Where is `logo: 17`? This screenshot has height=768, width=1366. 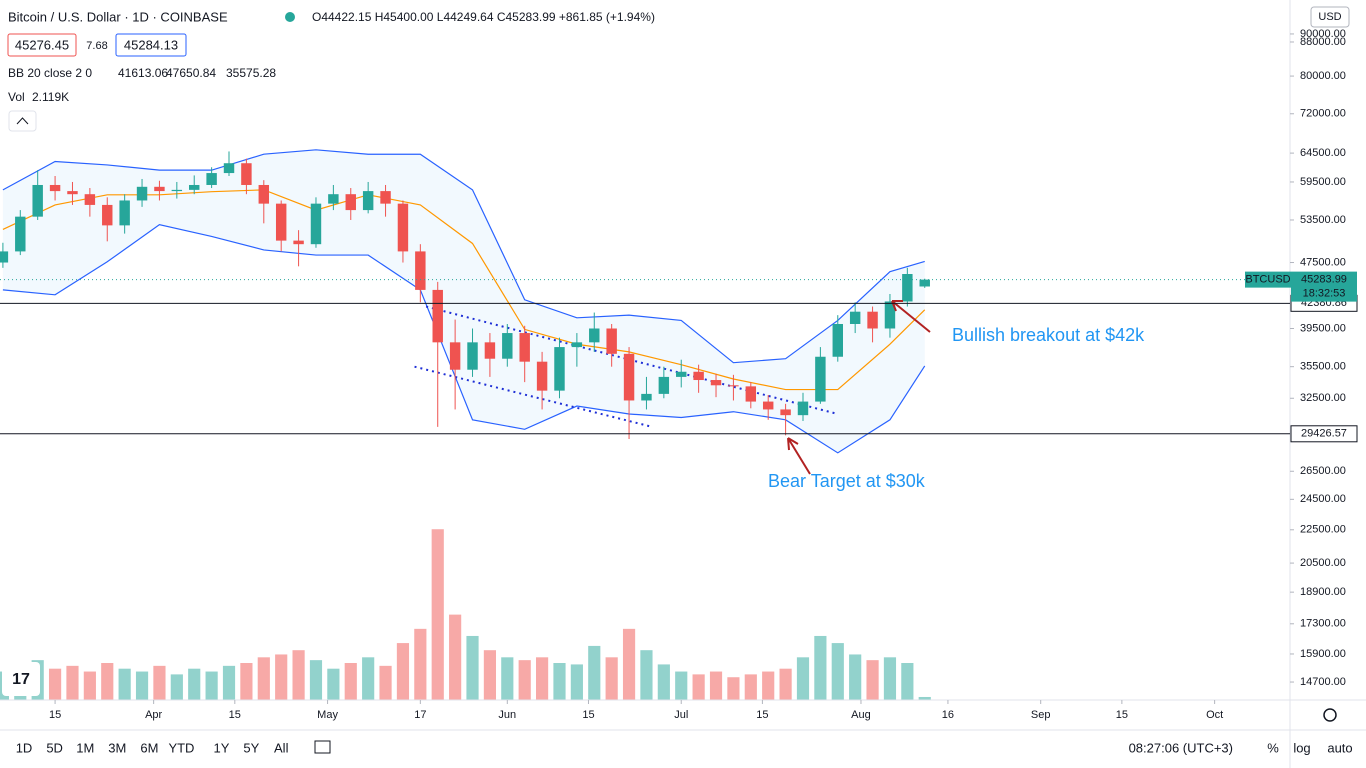
logo: 17 is located at coordinates (21, 679).